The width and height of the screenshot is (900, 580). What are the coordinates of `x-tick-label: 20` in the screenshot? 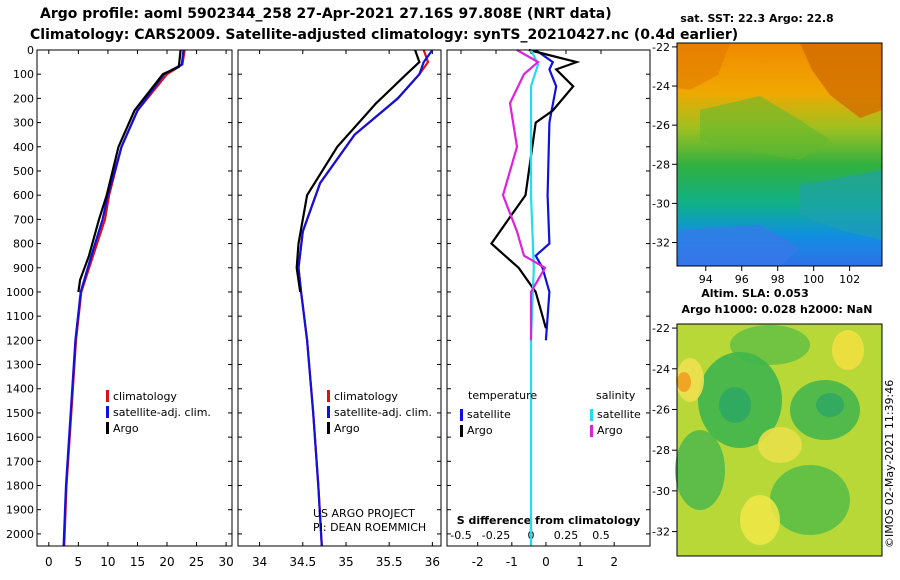 It's located at (166, 562).